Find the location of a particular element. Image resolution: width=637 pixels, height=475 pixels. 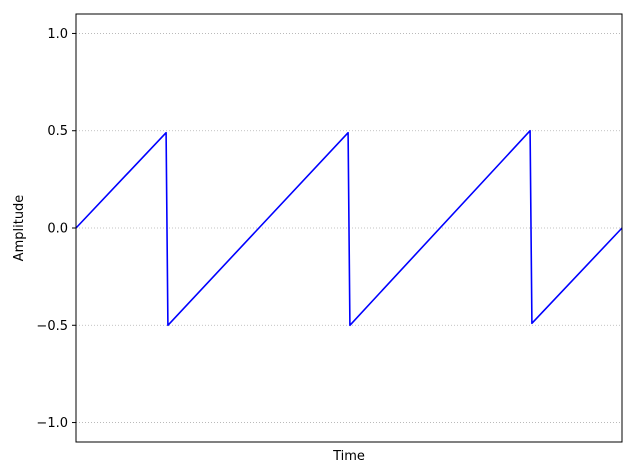

y-tick-label: −0.5 is located at coordinates (52, 326).